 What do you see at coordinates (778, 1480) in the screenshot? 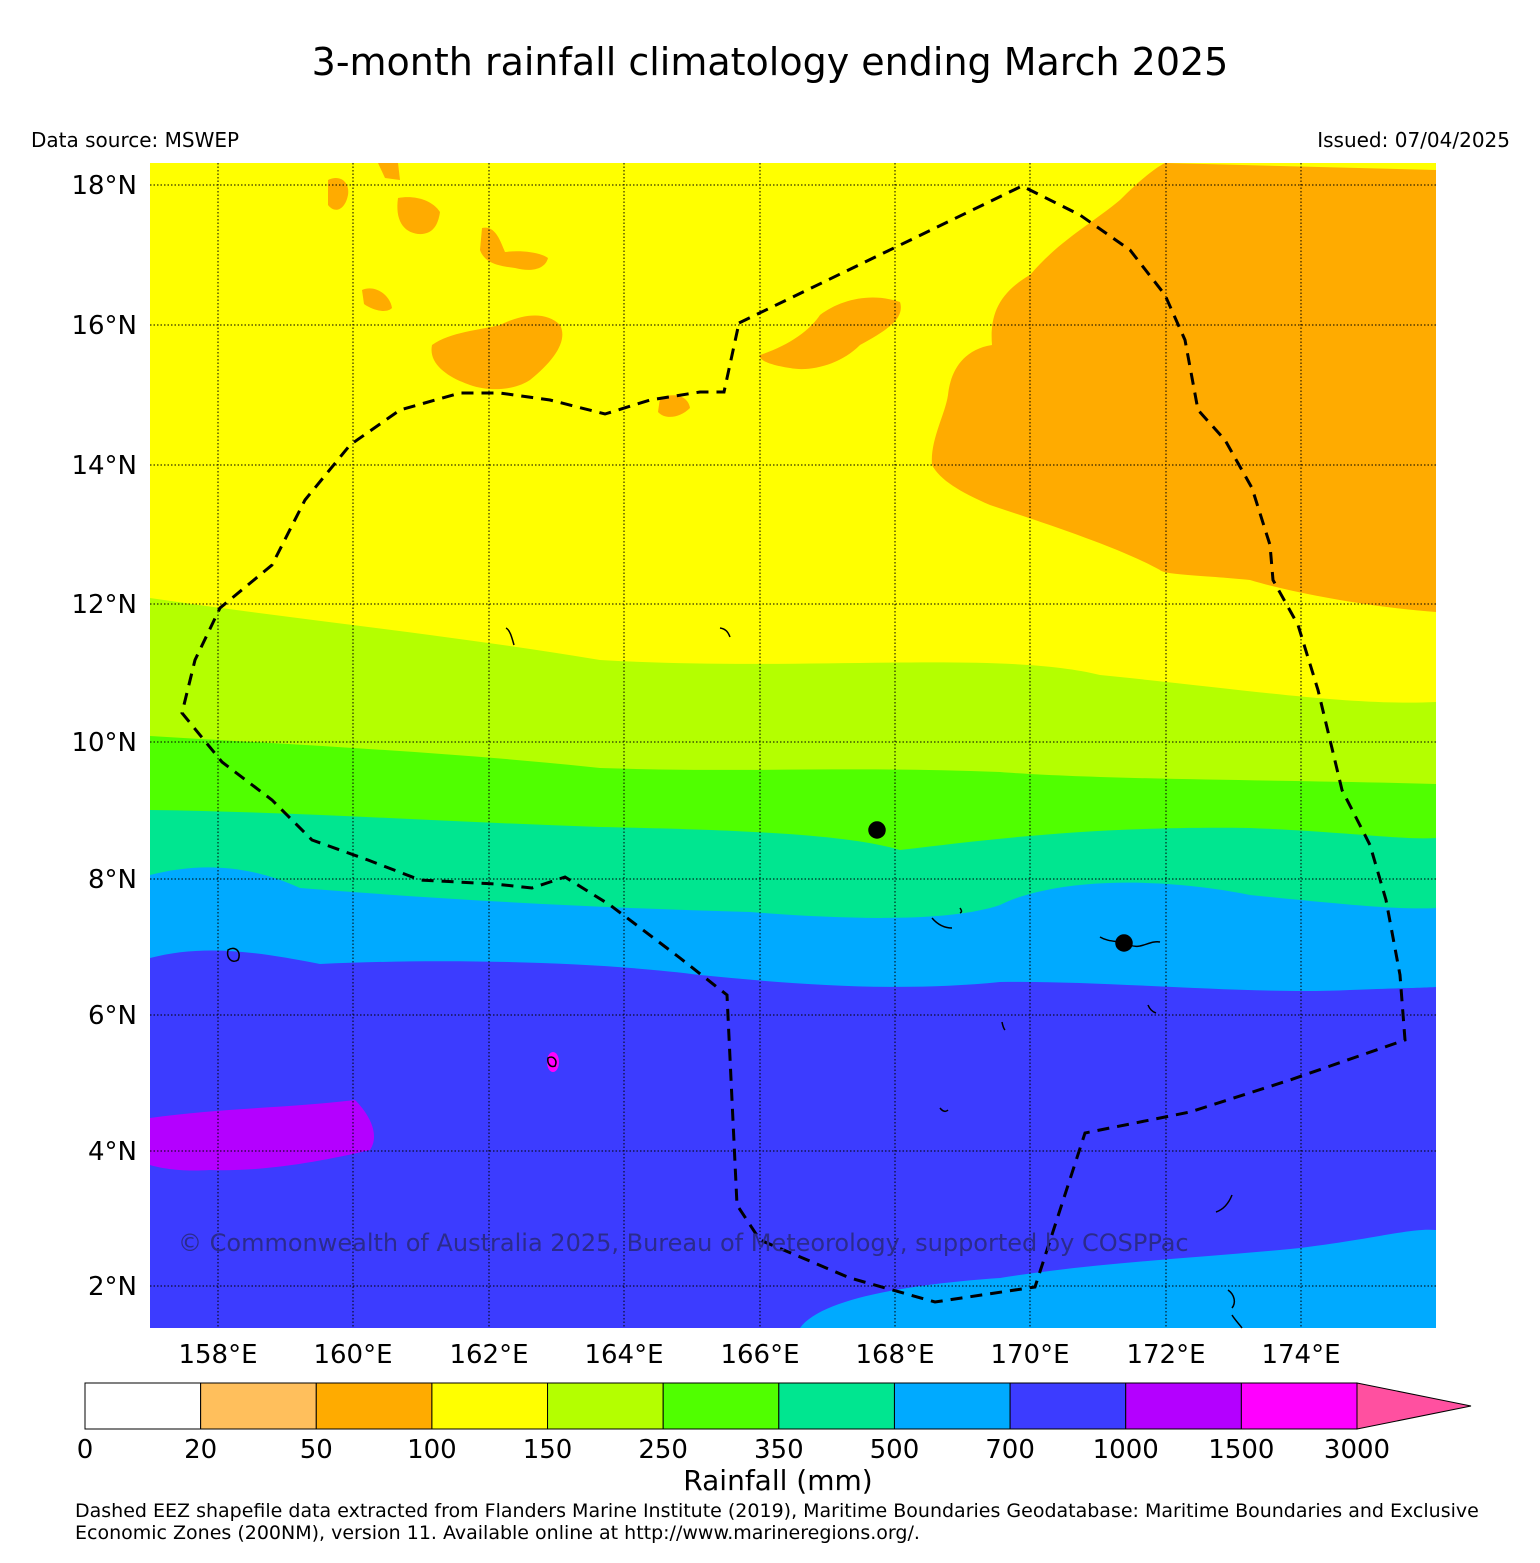
I see `colorbar-title: Rainfall (mm)` at bounding box center [778, 1480].